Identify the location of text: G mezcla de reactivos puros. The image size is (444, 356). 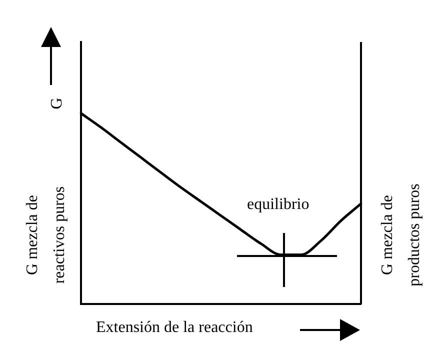
(46, 235).